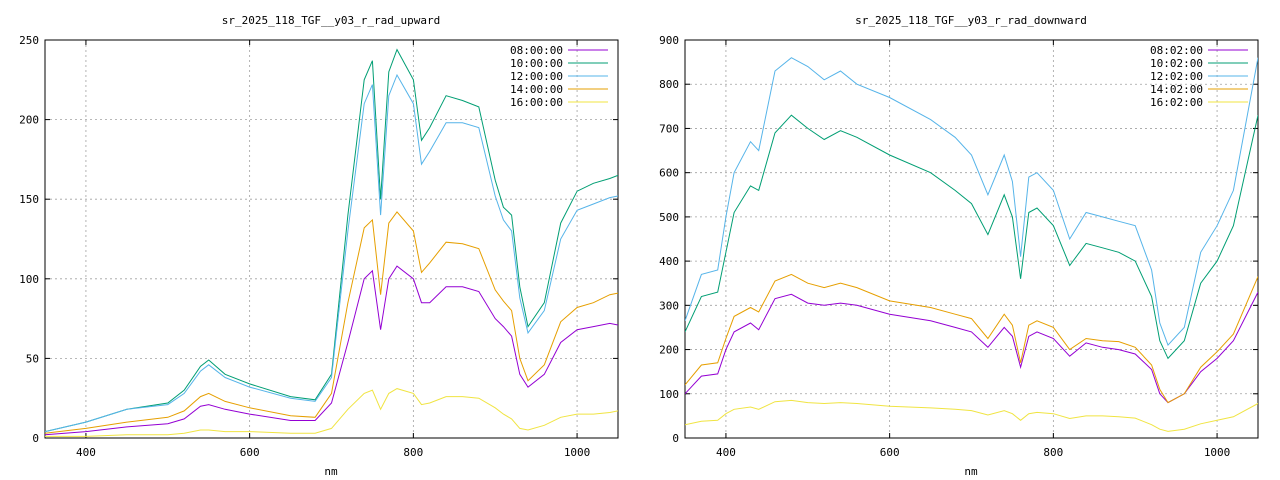  I want to click on legend-label: 16:02:00, so click(1176, 102).